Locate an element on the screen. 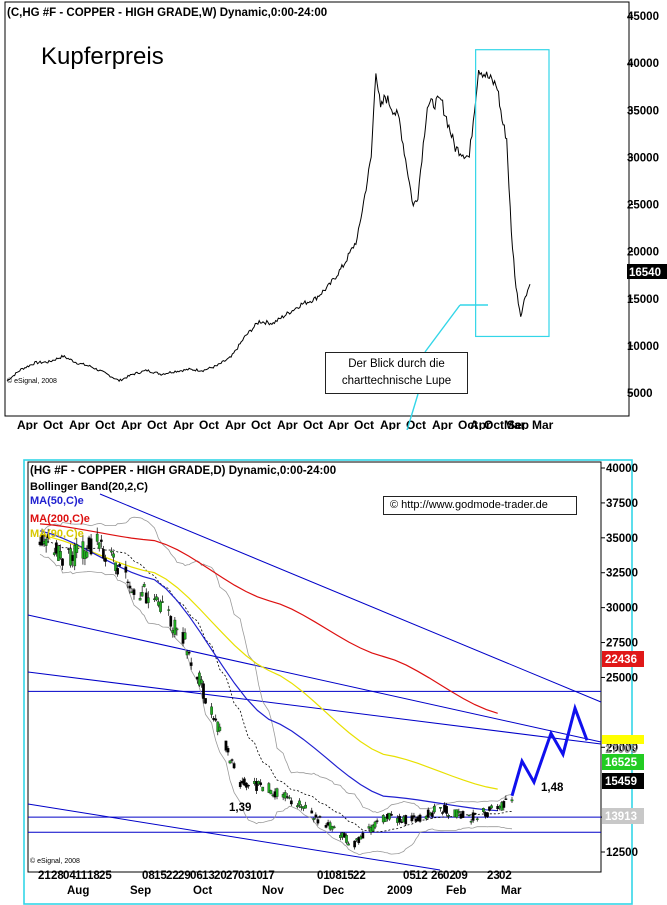 The width and height of the screenshot is (667, 905). price-tag-13913-bg is located at coordinates (623, 816).